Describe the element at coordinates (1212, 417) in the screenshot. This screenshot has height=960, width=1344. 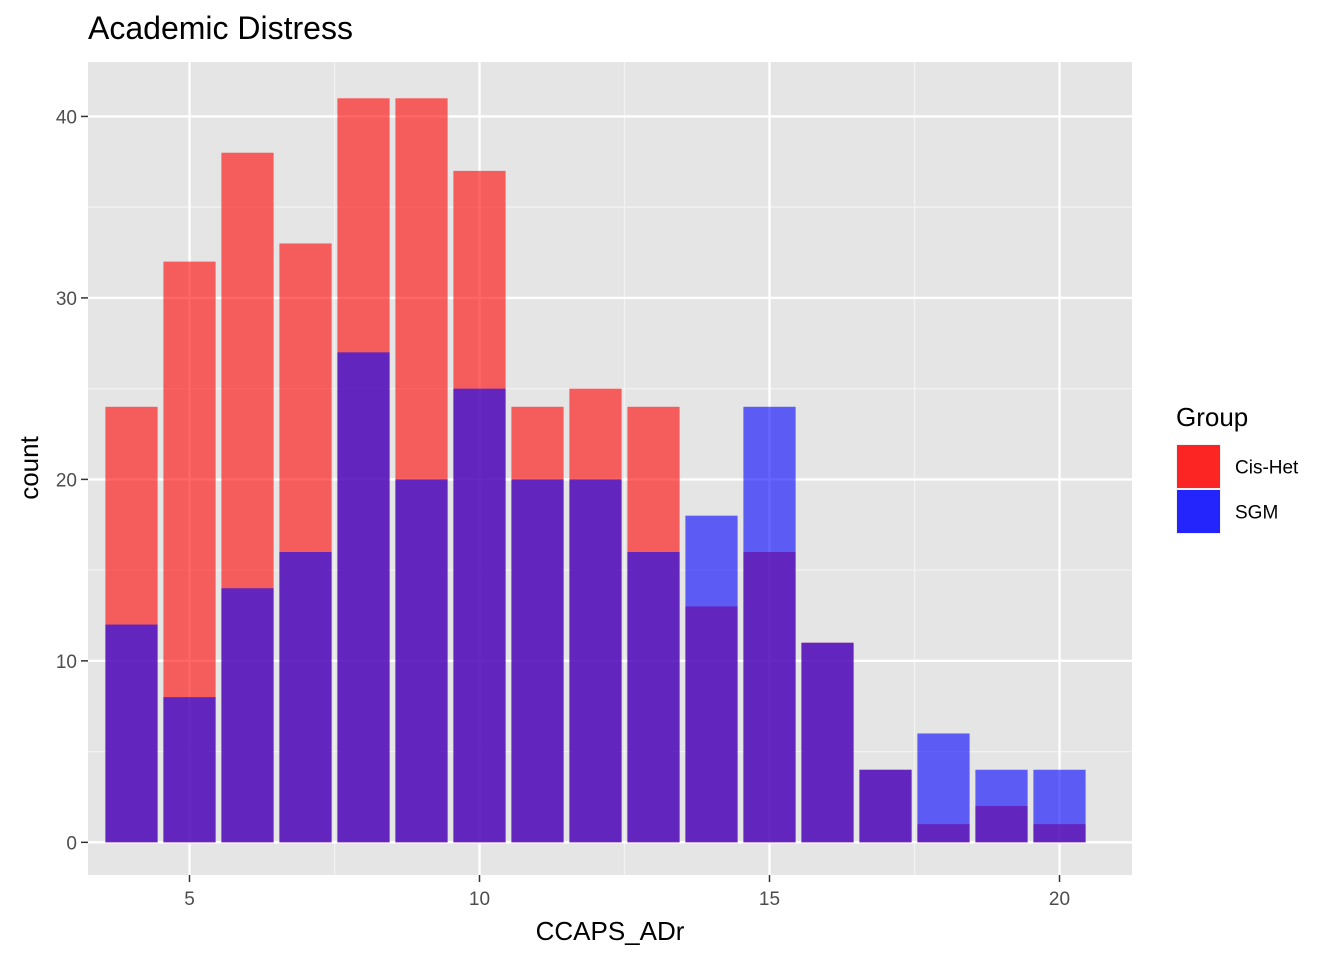
I see `legend-title: Group` at that location.